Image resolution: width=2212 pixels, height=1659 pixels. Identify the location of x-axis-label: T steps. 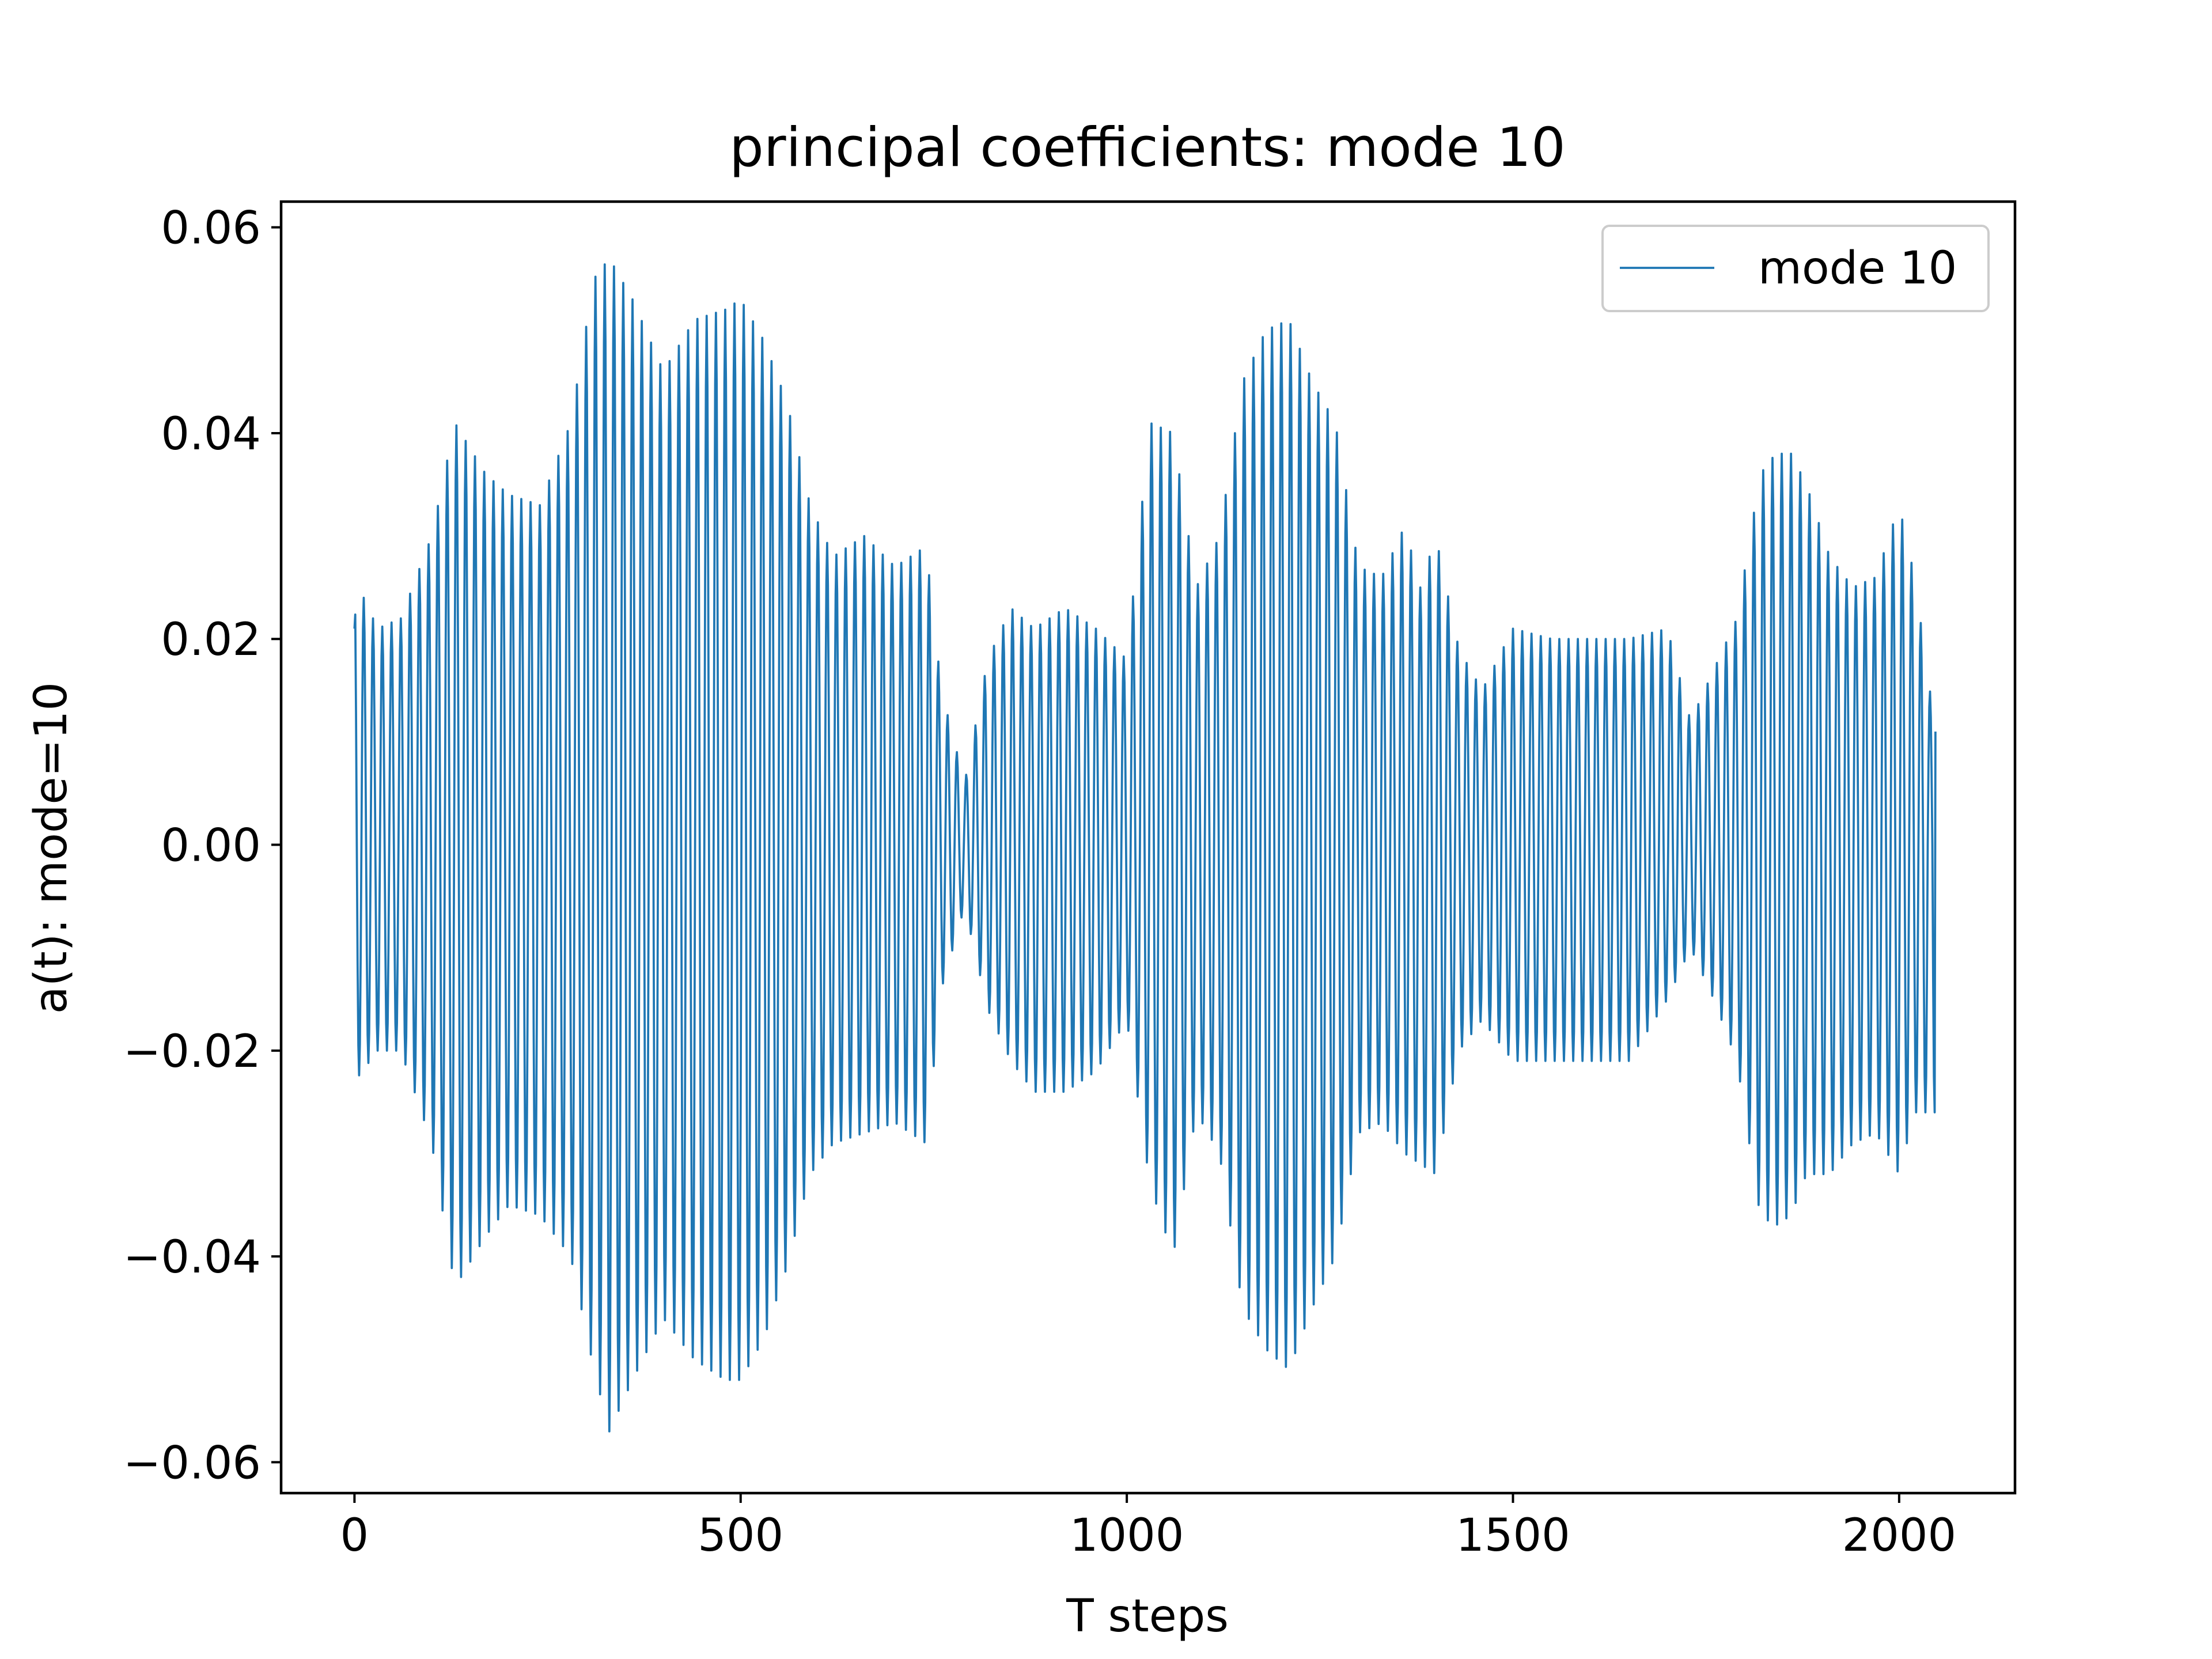
(1147, 1616).